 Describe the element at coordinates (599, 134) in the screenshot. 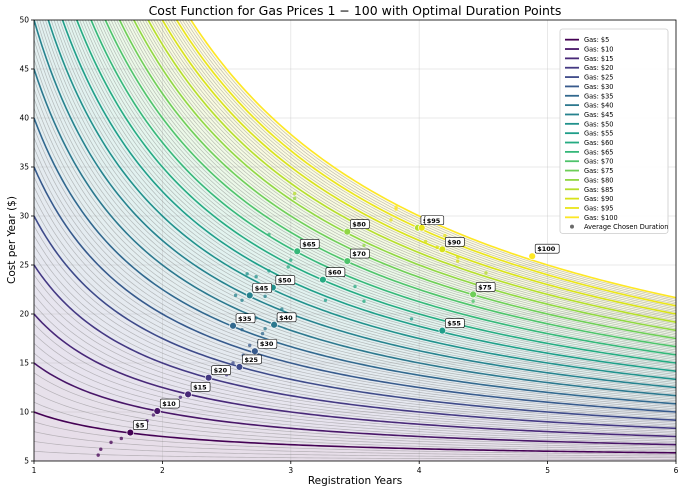

I see `legend-label: Gas: $55` at that location.